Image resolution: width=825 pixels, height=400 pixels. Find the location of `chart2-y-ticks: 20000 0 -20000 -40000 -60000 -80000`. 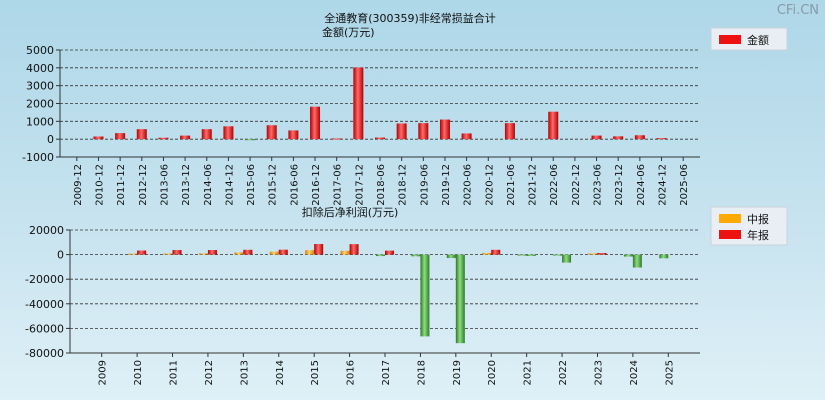

chart2-y-ticks: 20000 0 -20000 -40000 -60000 -80000 is located at coordinates (44, 292).